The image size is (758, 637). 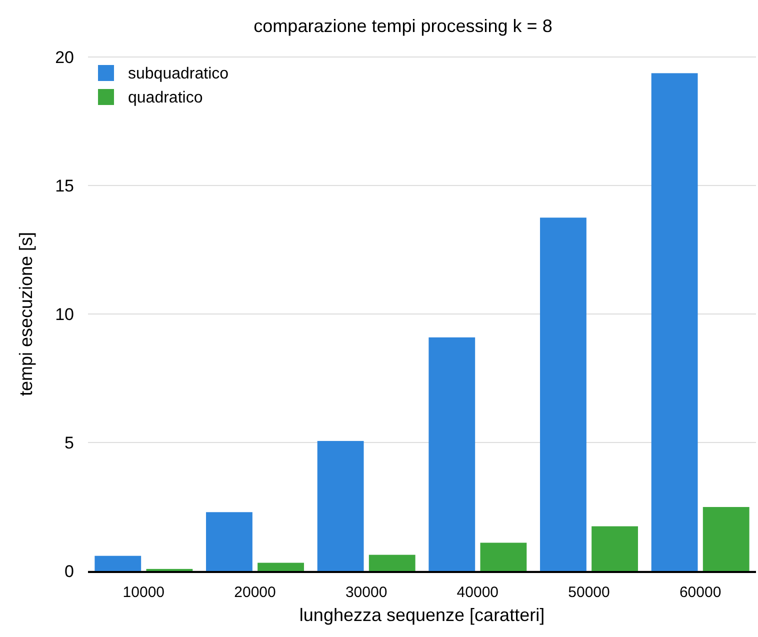 I want to click on y-tick-label: 5, so click(x=69, y=442).